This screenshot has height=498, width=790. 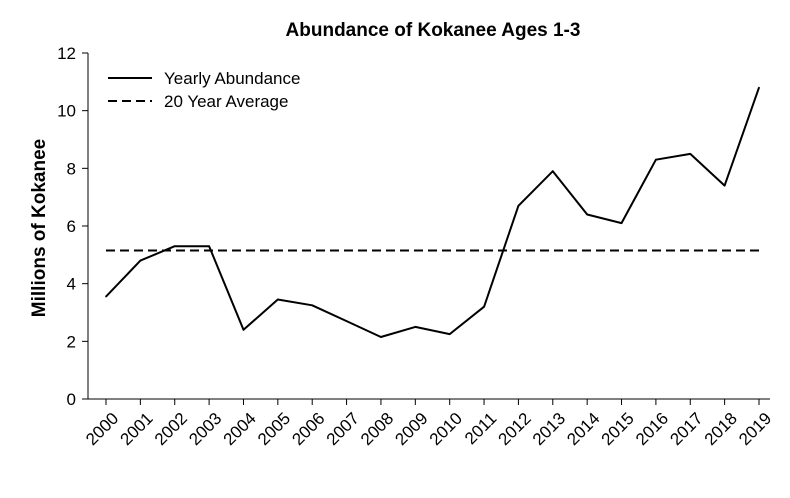 I want to click on x-tick-label: 2011, so click(x=480, y=428).